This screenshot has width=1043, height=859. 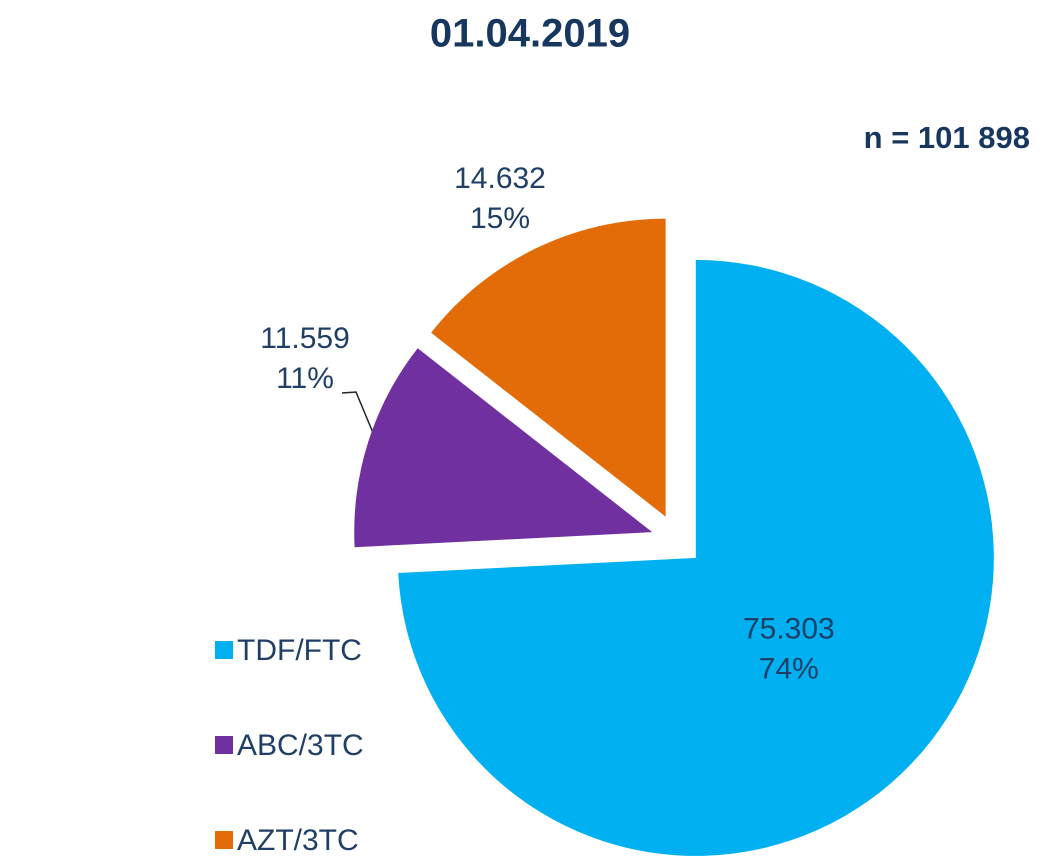 I want to click on slice-value-label: 11.559, so click(x=305, y=338).